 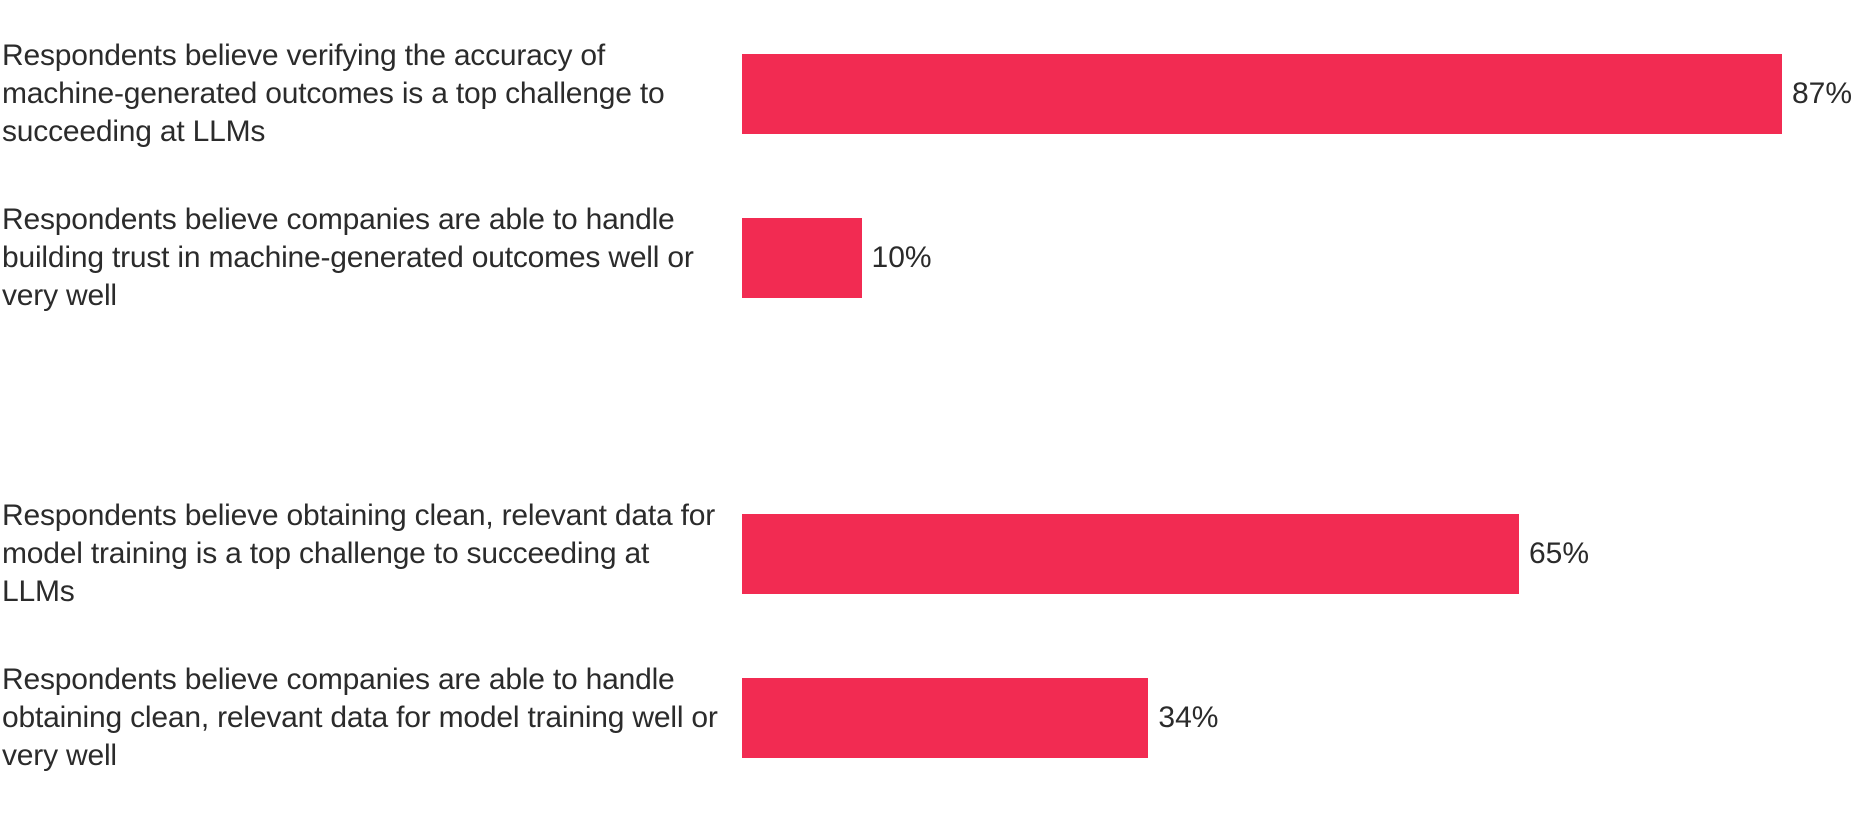 What do you see at coordinates (901, 257) in the screenshot?
I see `value-label: 10%` at bounding box center [901, 257].